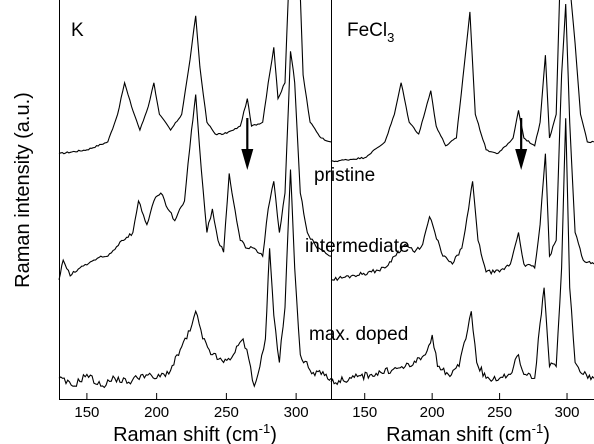 Image resolution: width=594 pixels, height=444 pixels. Describe the element at coordinates (23, 190) in the screenshot. I see `y-axis-label: Raman intensity (a.u.)` at that location.